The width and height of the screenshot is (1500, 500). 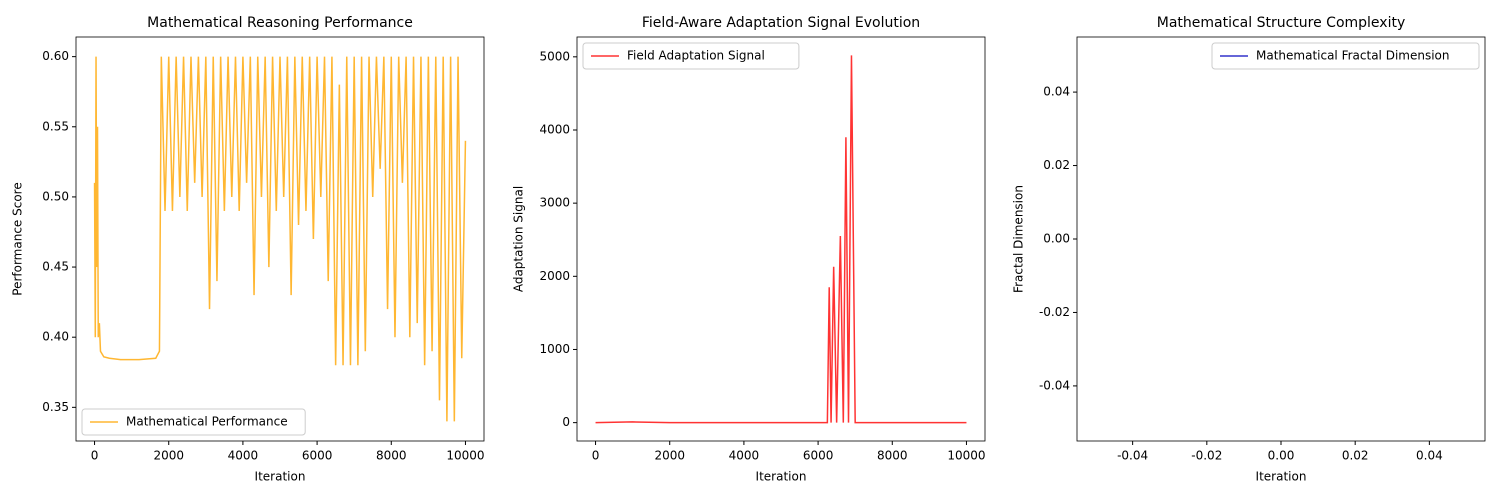 I want to click on legend-label: Mathematical Fractal Dimension, so click(x=1353, y=56).